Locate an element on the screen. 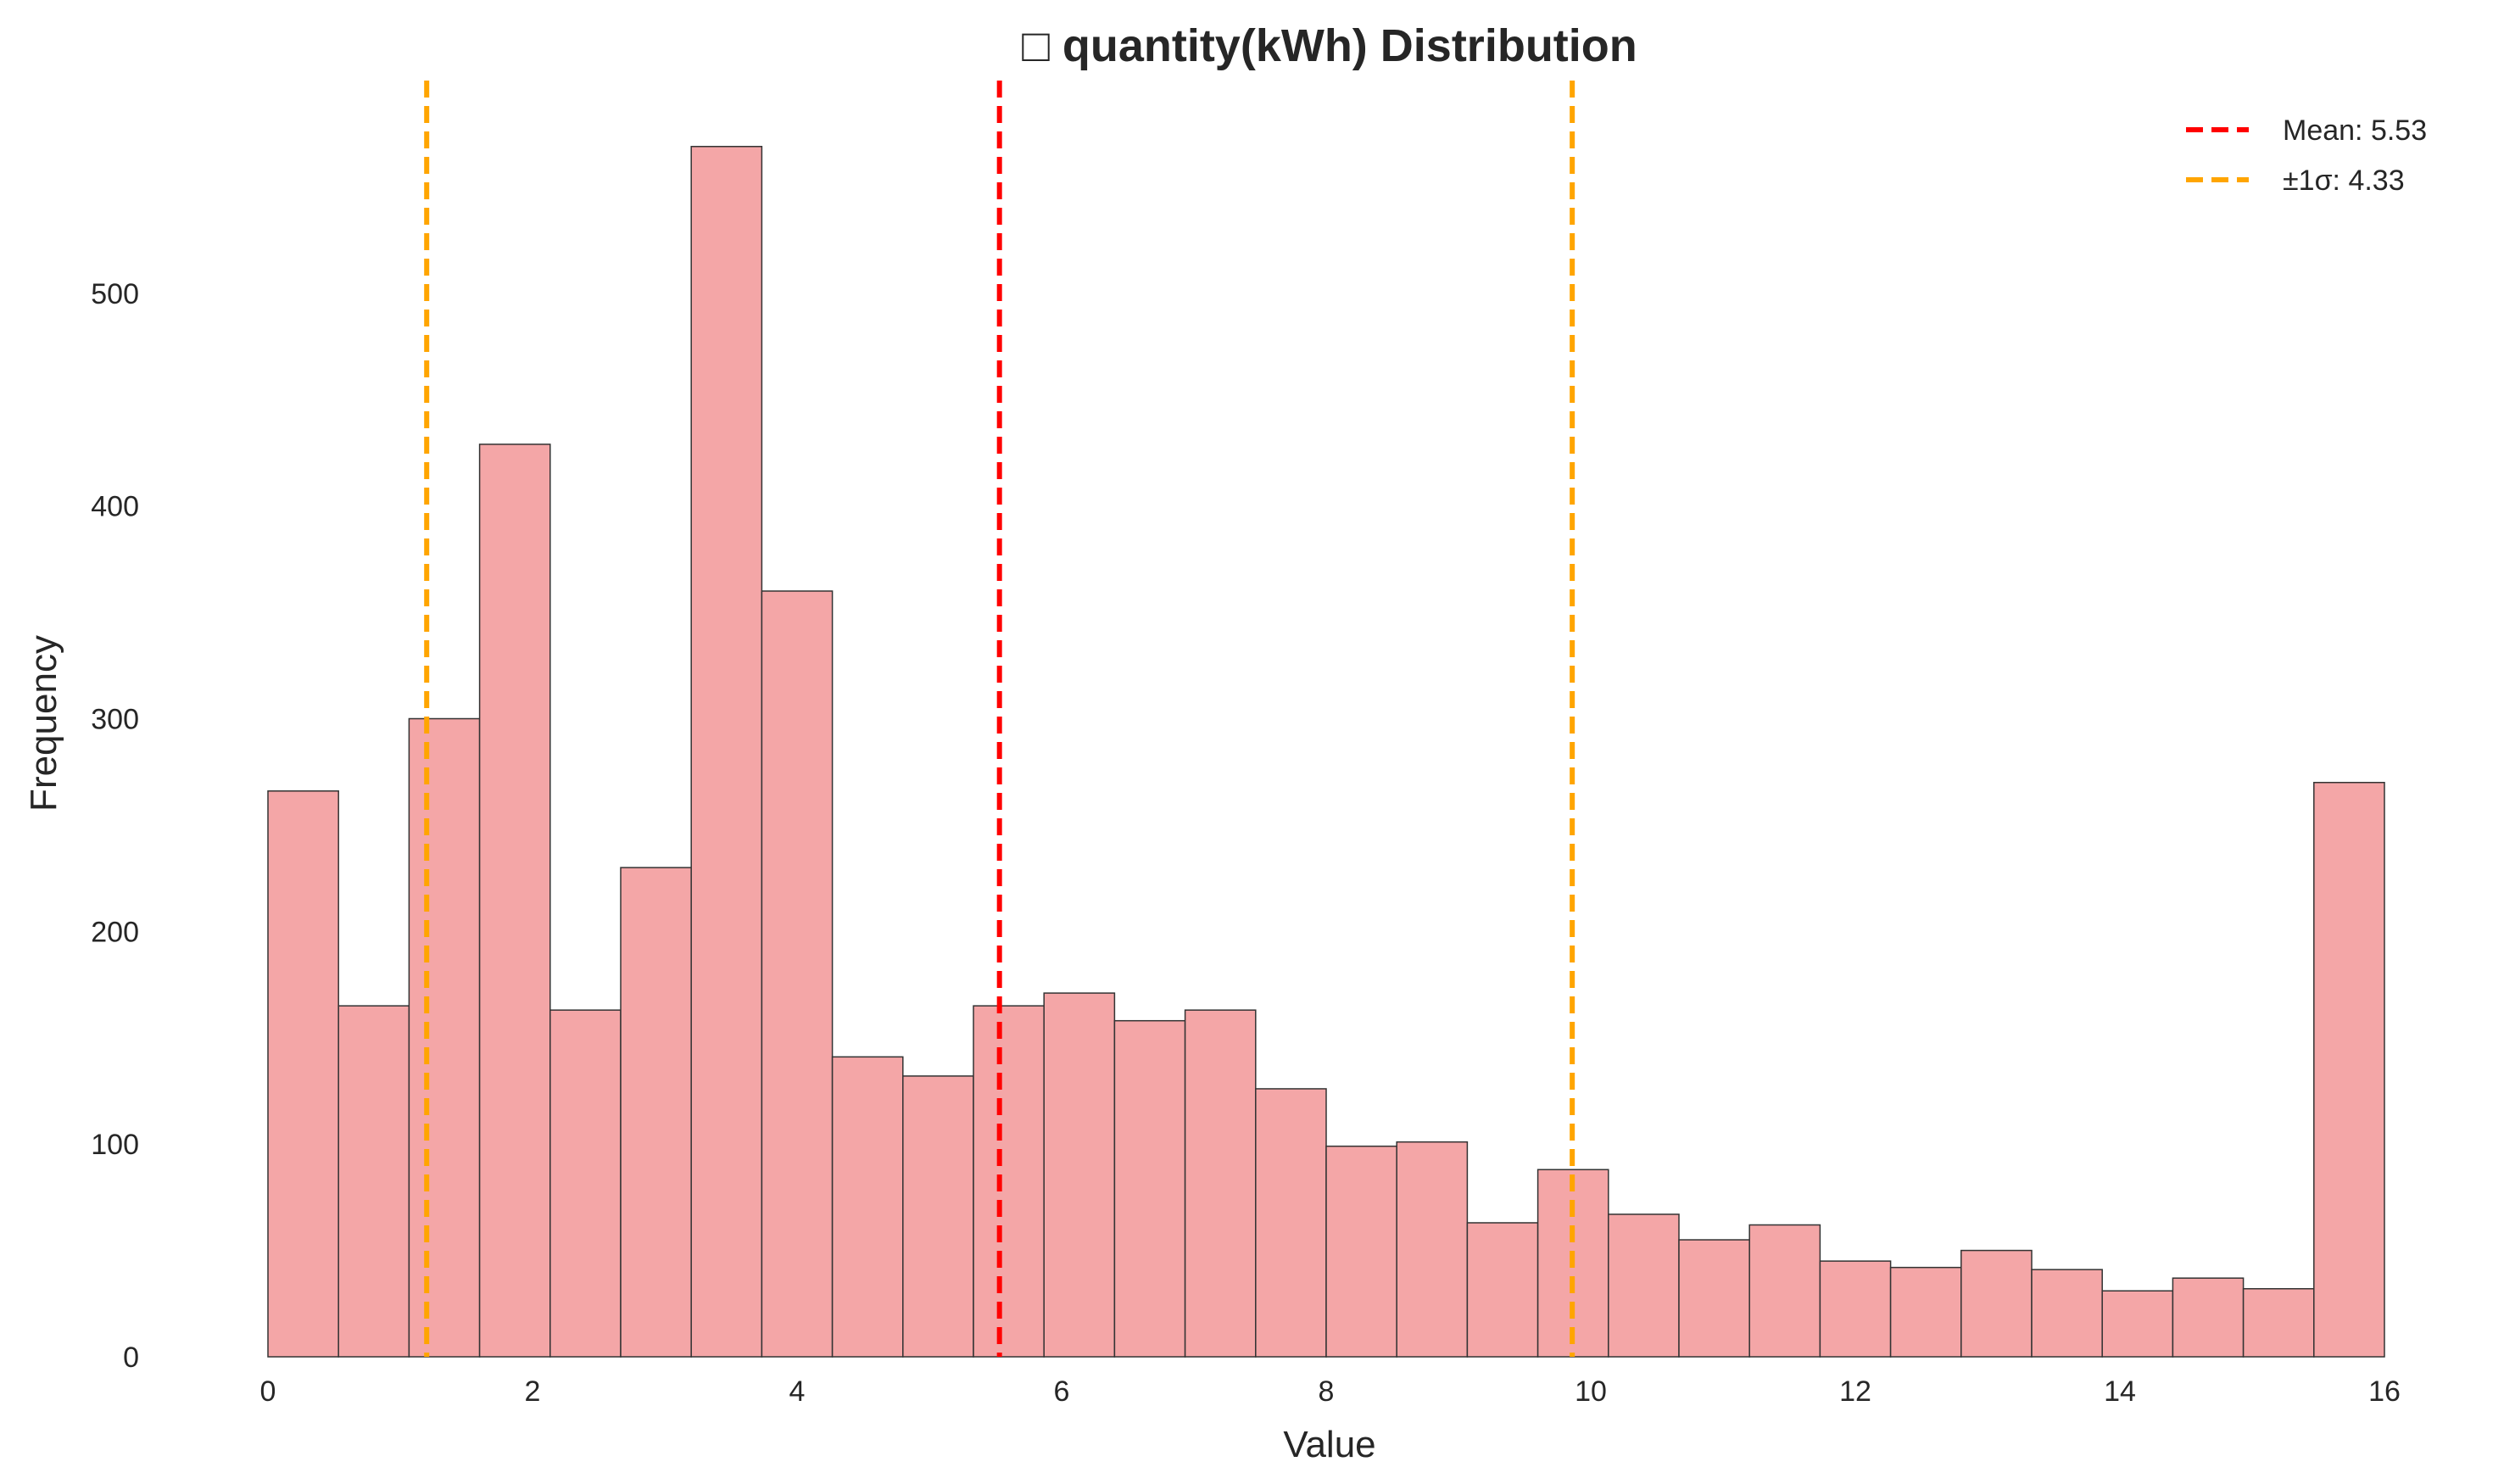 This screenshot has height=1484, width=2504. x-axis-label: Value is located at coordinates (1329, 1444).